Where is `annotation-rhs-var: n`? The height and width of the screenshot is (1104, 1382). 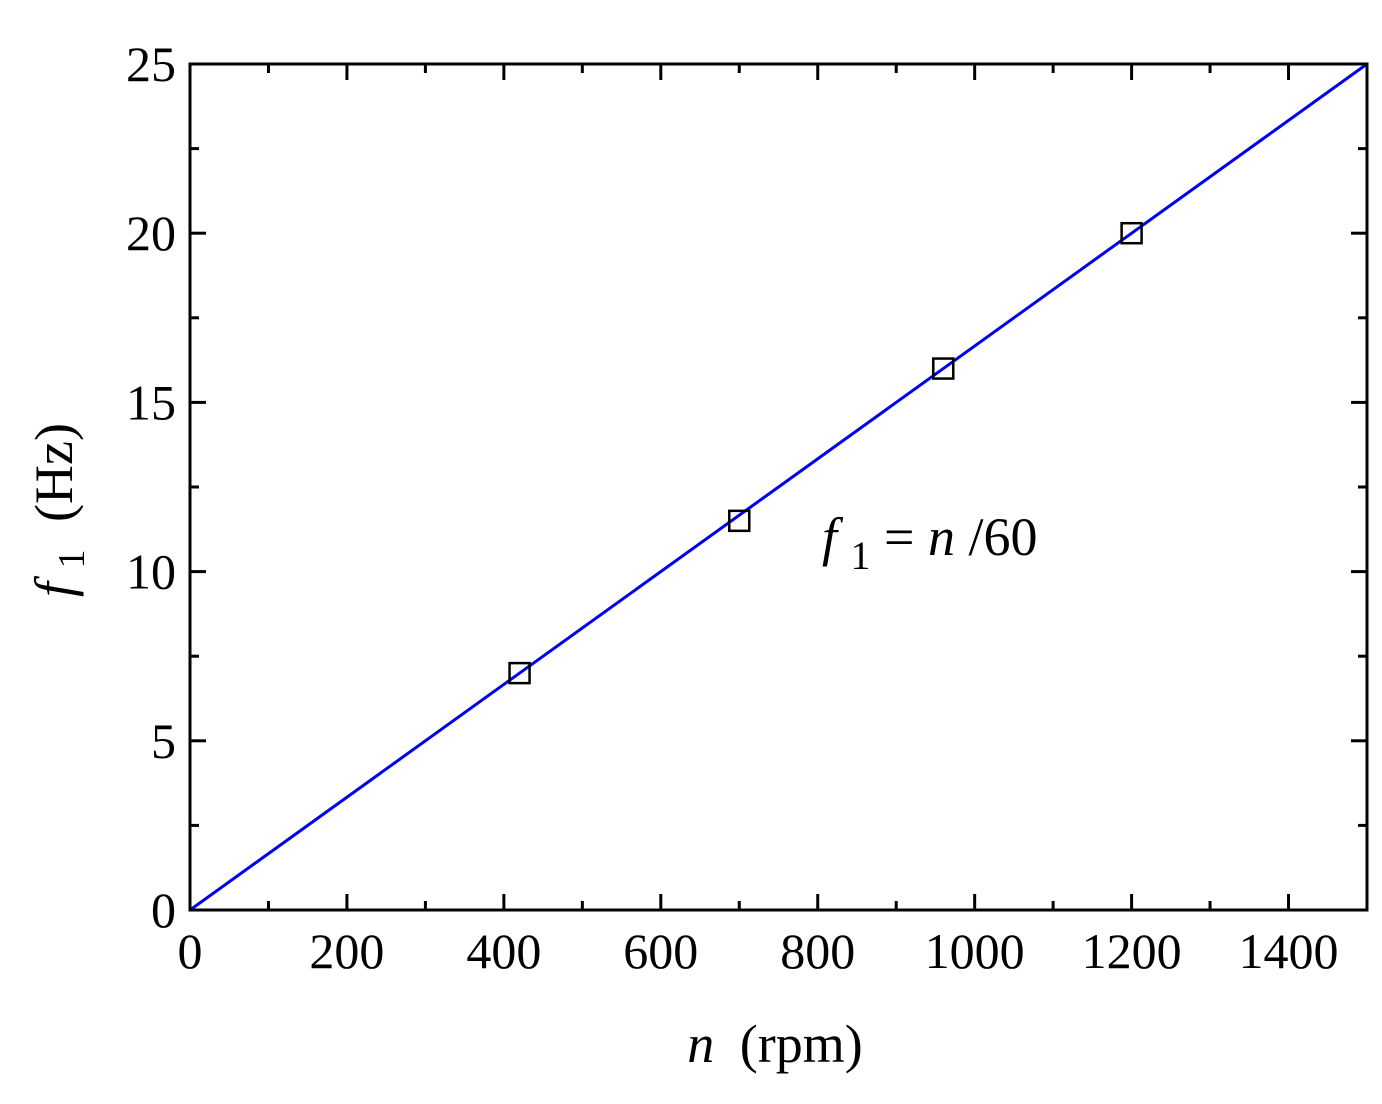
annotation-rhs-var: n is located at coordinates (941, 537).